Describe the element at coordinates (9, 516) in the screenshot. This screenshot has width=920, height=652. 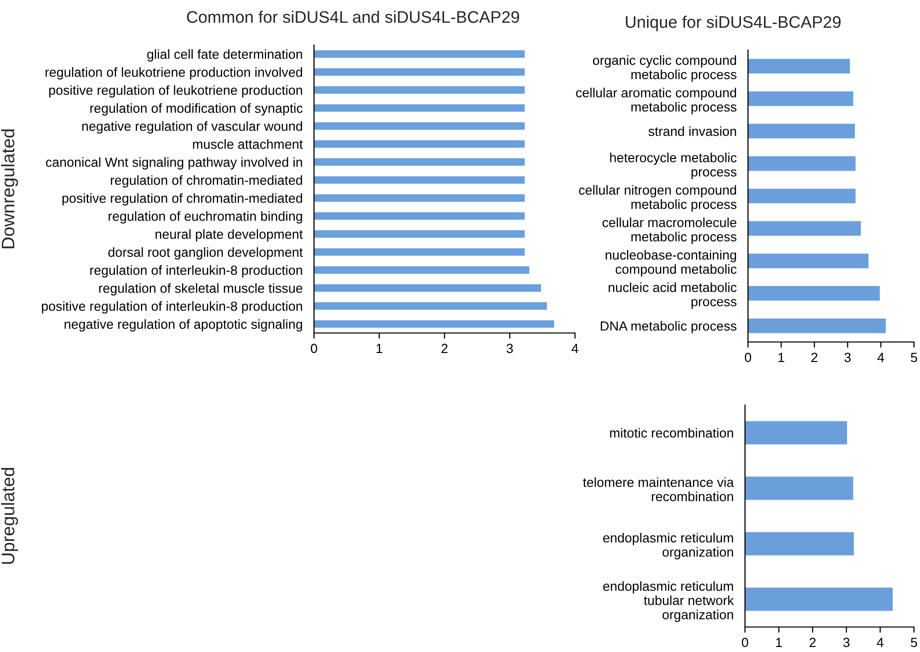
I see `y-axis-title: Upregulated` at that location.